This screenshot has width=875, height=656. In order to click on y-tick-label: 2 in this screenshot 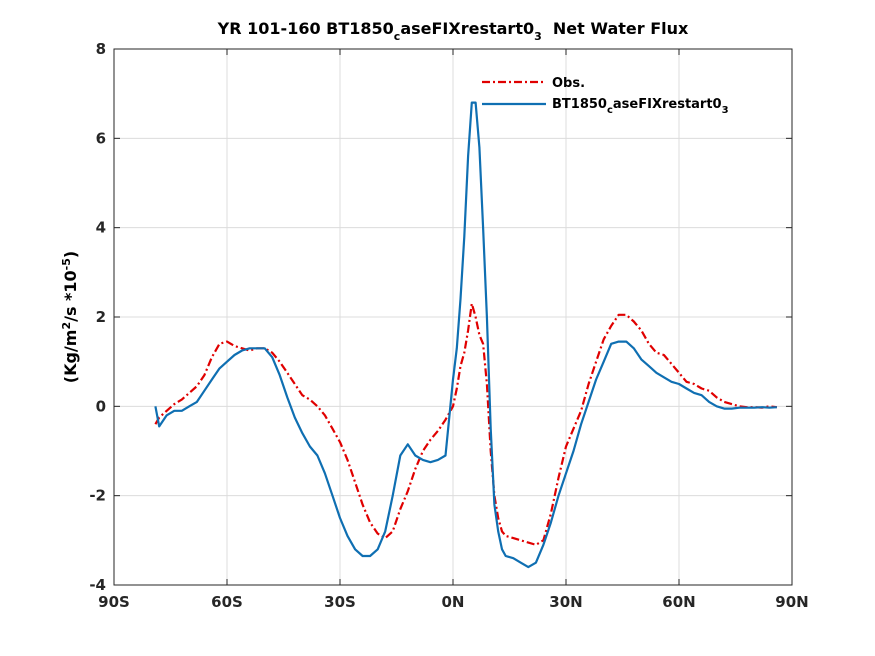, I will do `click(101, 317)`.